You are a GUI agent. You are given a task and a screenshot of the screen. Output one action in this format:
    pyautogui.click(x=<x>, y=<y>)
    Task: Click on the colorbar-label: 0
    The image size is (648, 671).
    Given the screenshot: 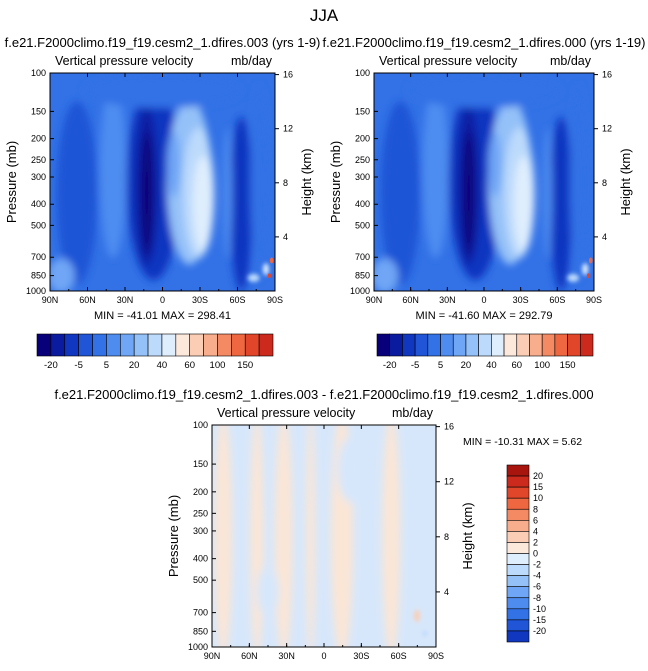 What is the action you would take?
    pyautogui.click(x=535, y=554)
    